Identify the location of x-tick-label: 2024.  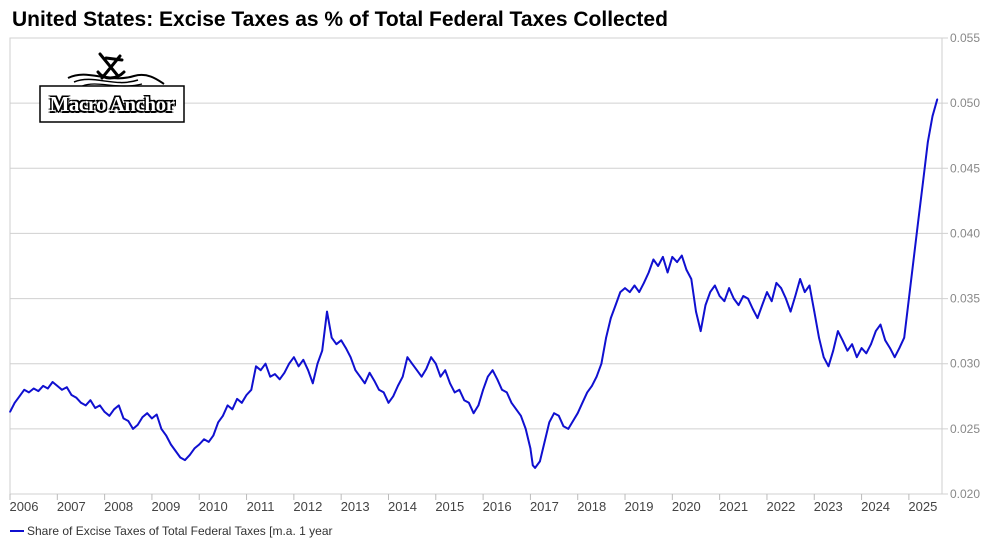
(875, 506).